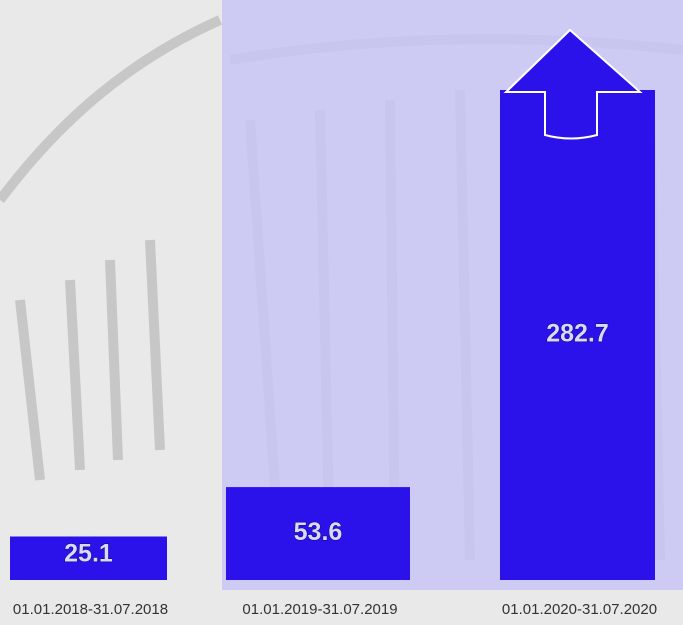  I want to click on value-label: 25.1, so click(88, 554).